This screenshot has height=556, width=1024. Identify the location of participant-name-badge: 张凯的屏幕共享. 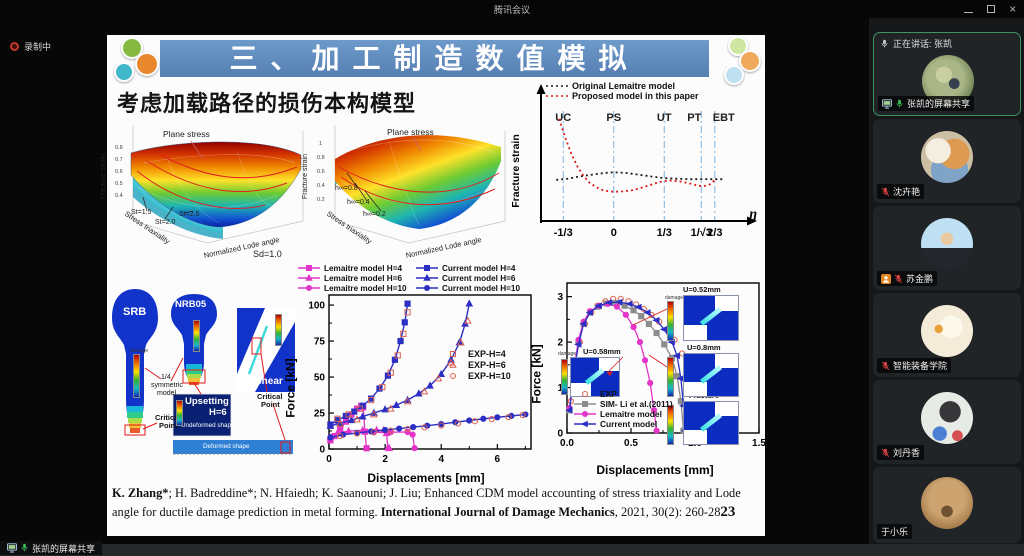
(926, 103).